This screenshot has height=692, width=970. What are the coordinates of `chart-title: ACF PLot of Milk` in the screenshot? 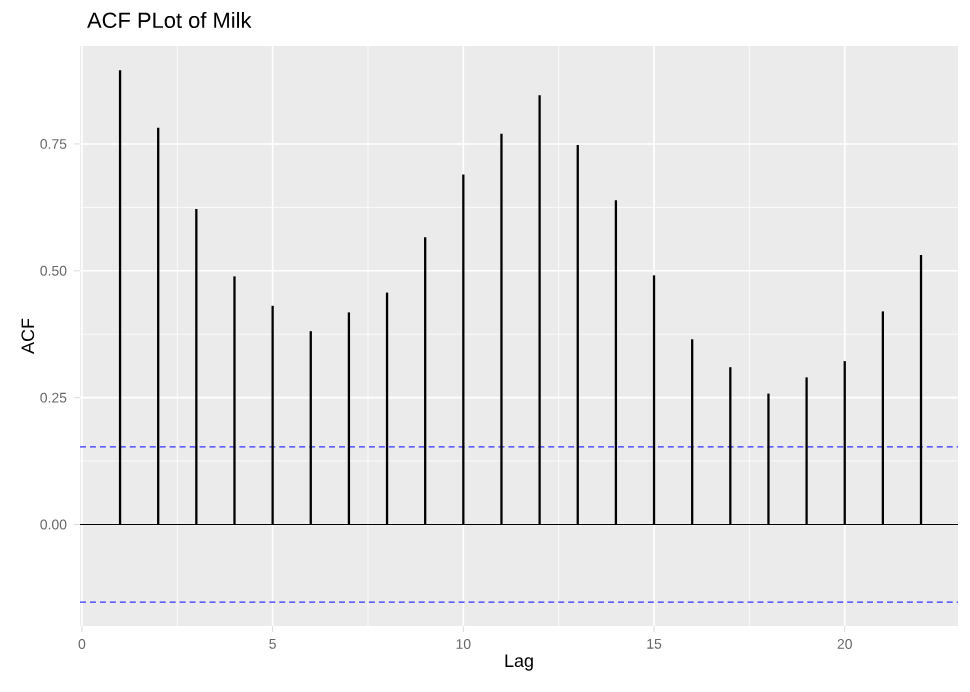 It's located at (169, 20).